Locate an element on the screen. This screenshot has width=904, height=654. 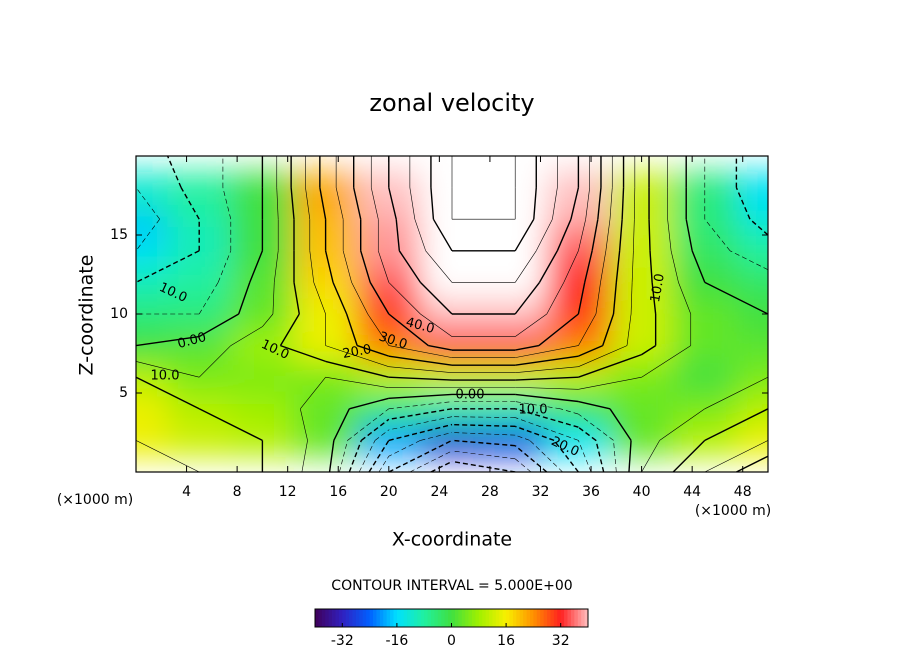
y-tick-label: 5 is located at coordinates (123, 393).